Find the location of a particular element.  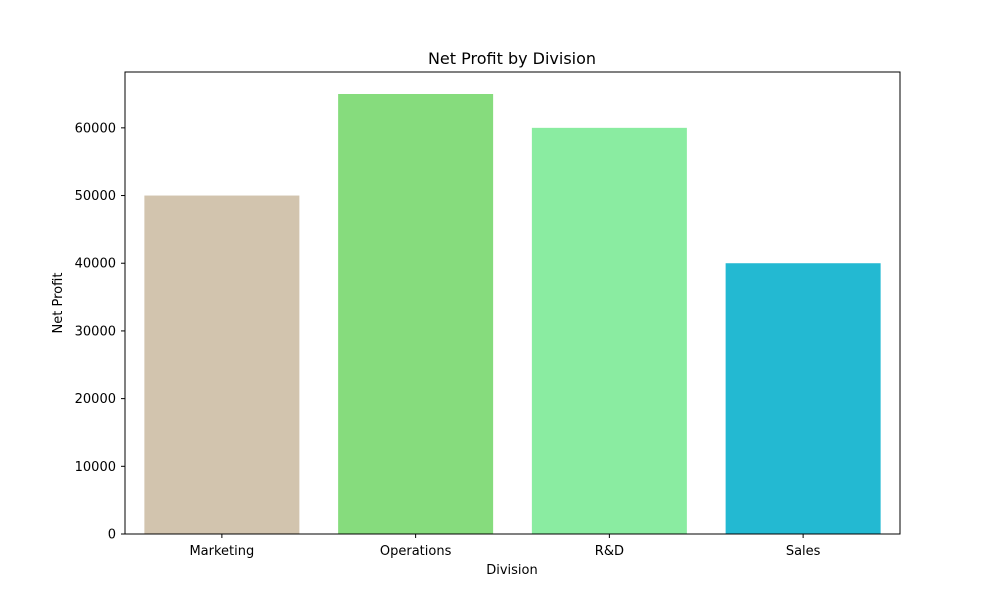

x-tick-label: Marketing is located at coordinates (221, 551).